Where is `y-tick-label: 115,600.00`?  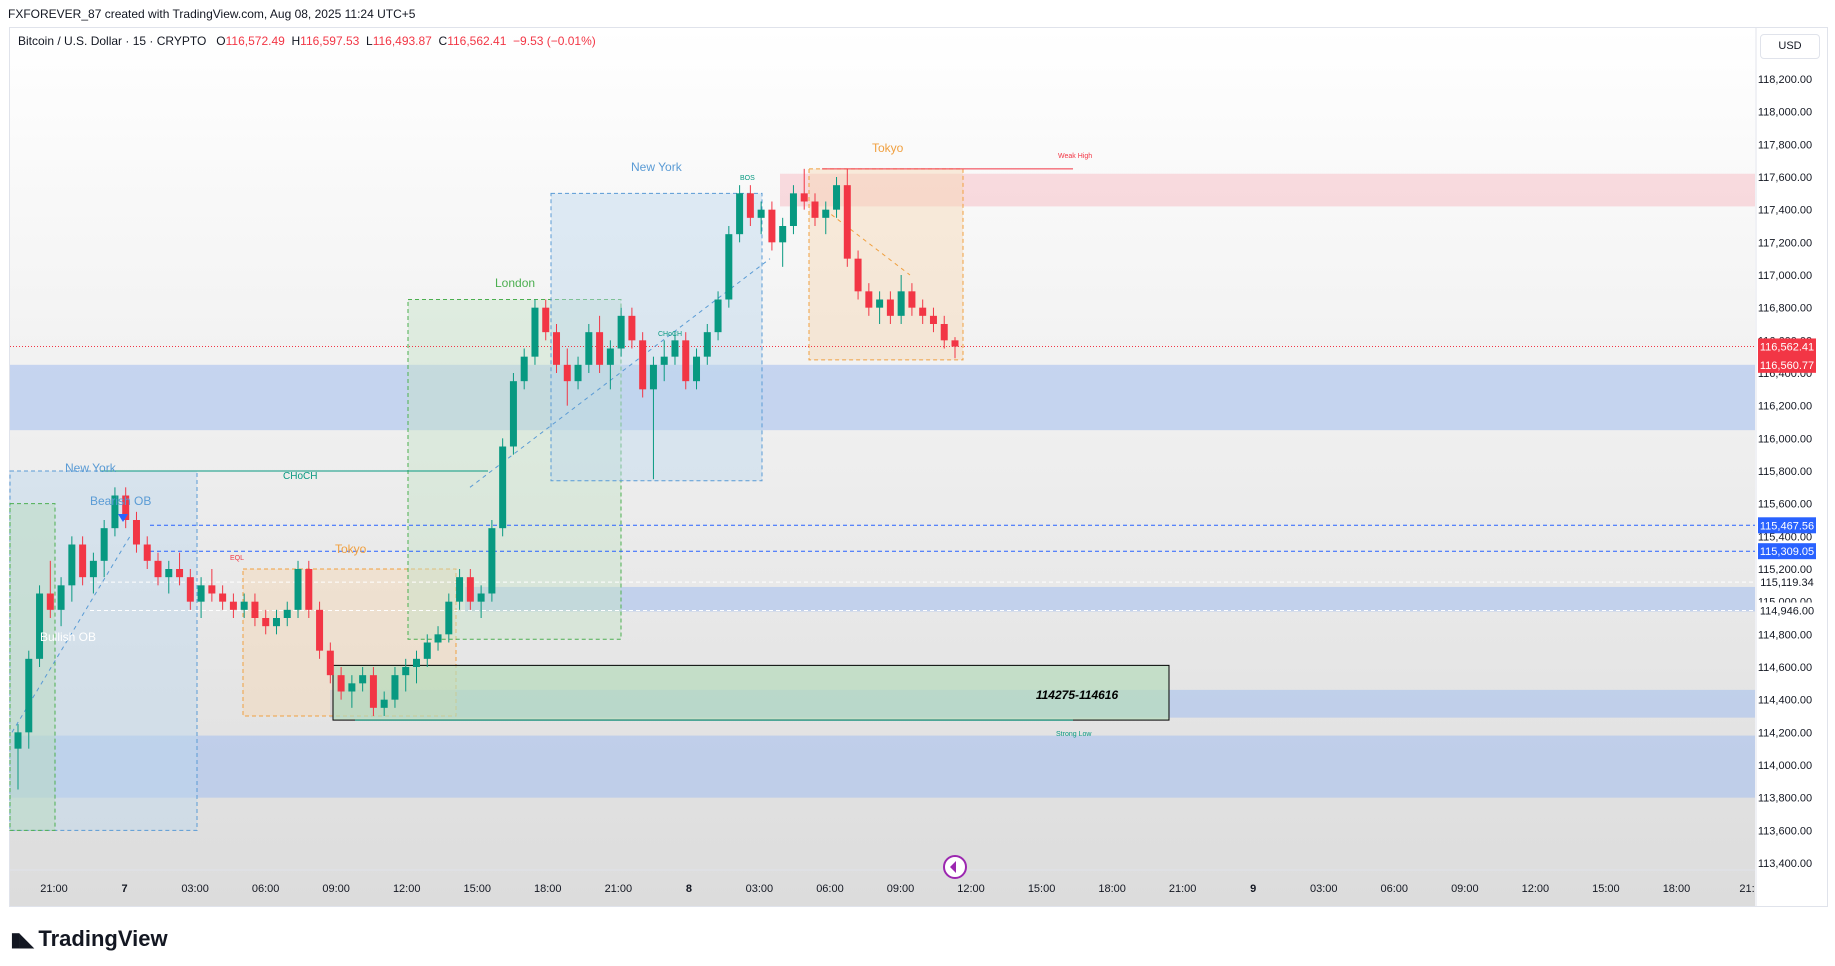 y-tick-label: 115,600.00 is located at coordinates (1785, 505).